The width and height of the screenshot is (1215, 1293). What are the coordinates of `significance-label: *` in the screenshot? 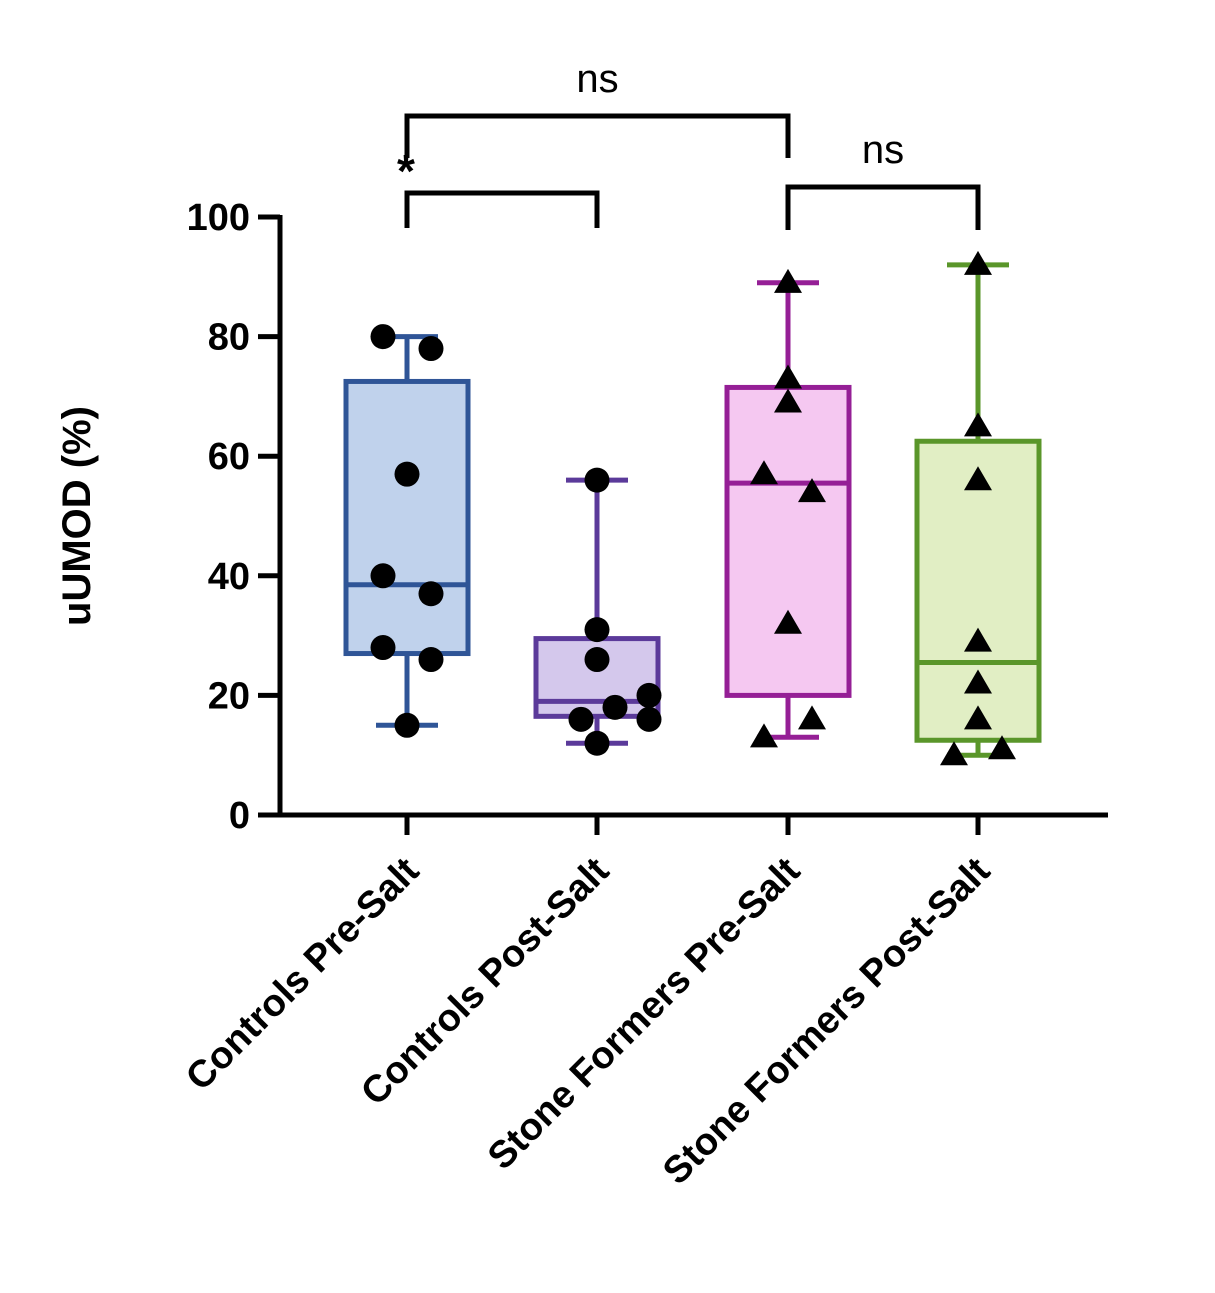 It's located at (406, 171).